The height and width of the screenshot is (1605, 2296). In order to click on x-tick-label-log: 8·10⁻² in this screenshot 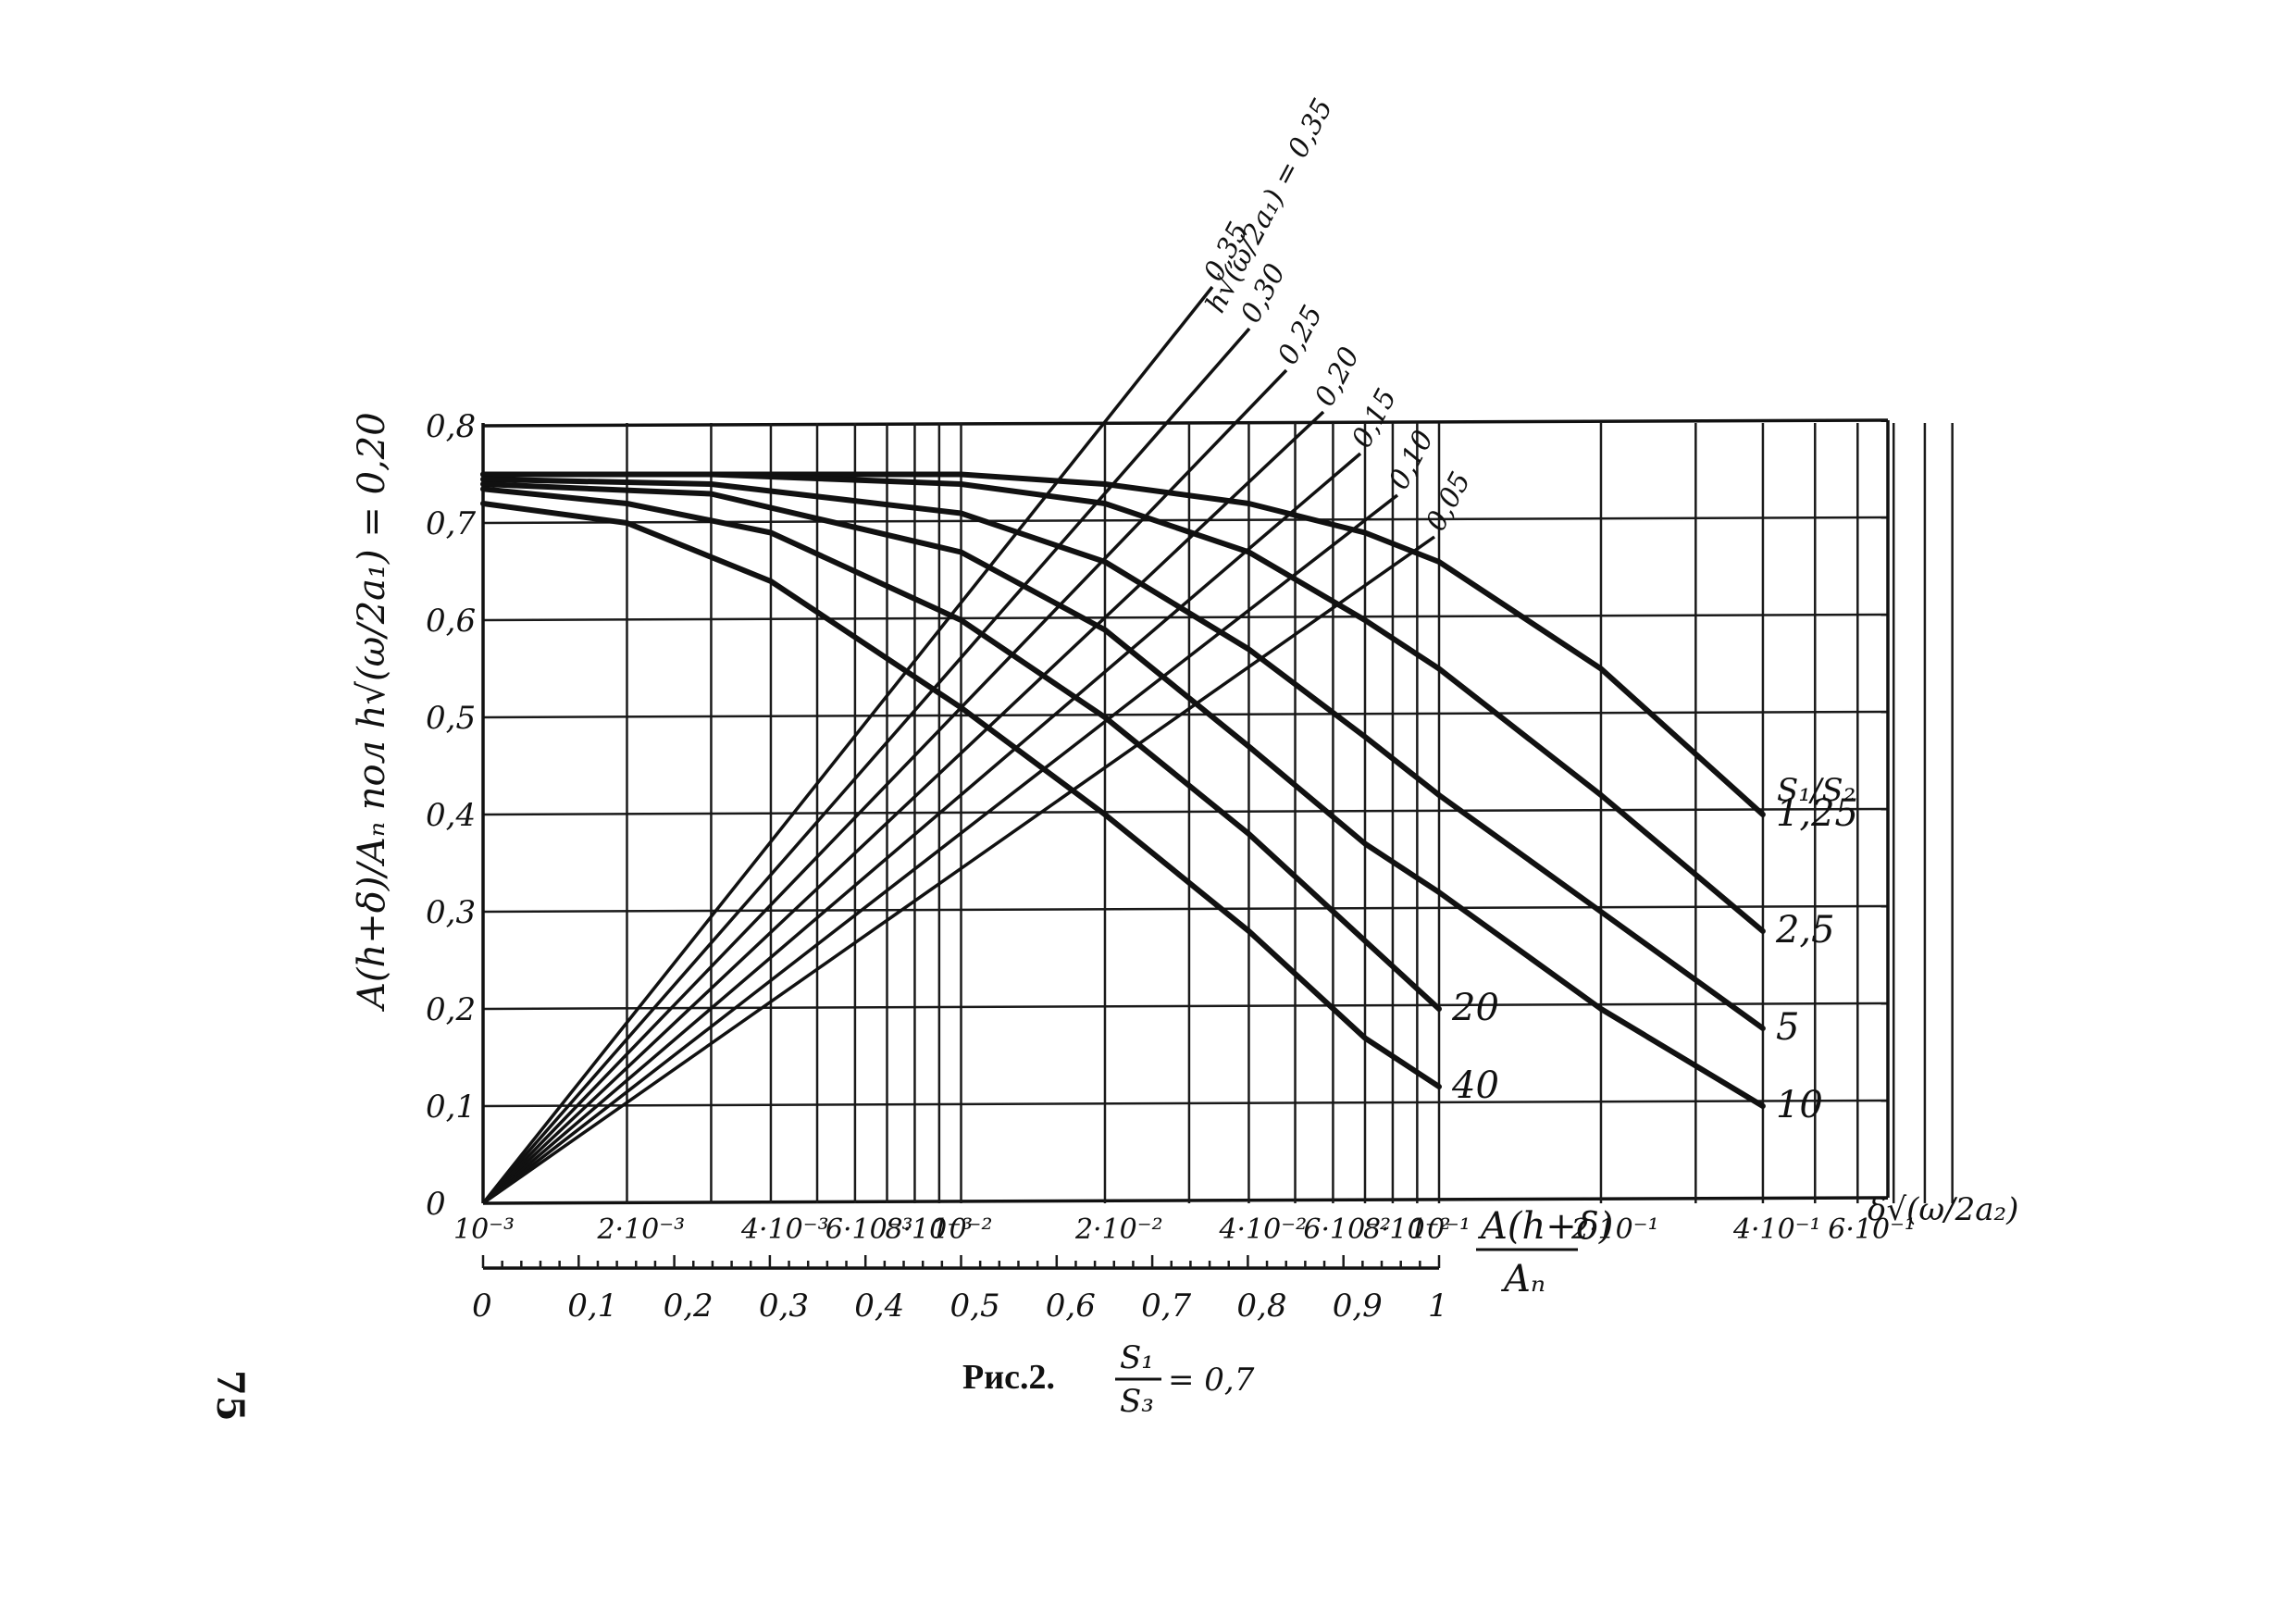, I will do `click(1407, 1229)`.